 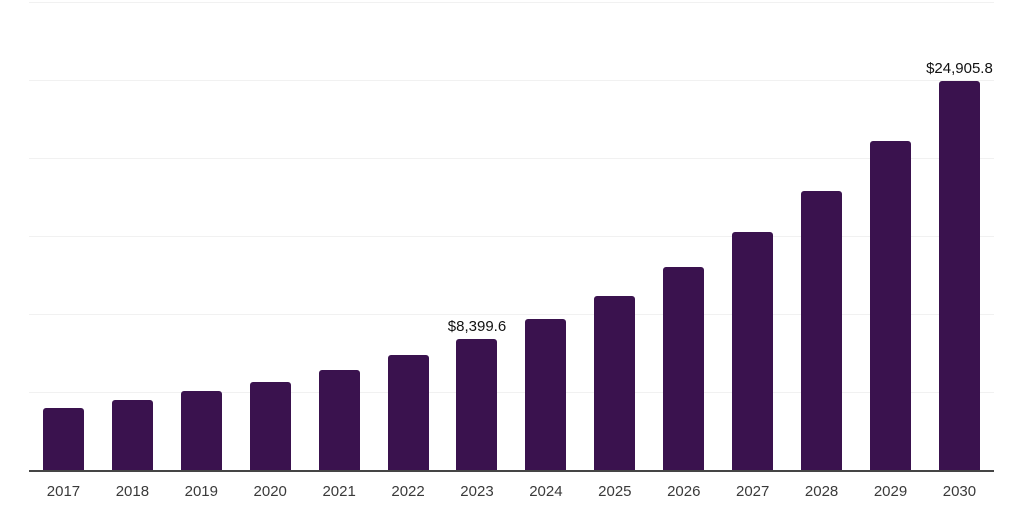 I want to click on bar-band-2024, so click(x=545, y=236).